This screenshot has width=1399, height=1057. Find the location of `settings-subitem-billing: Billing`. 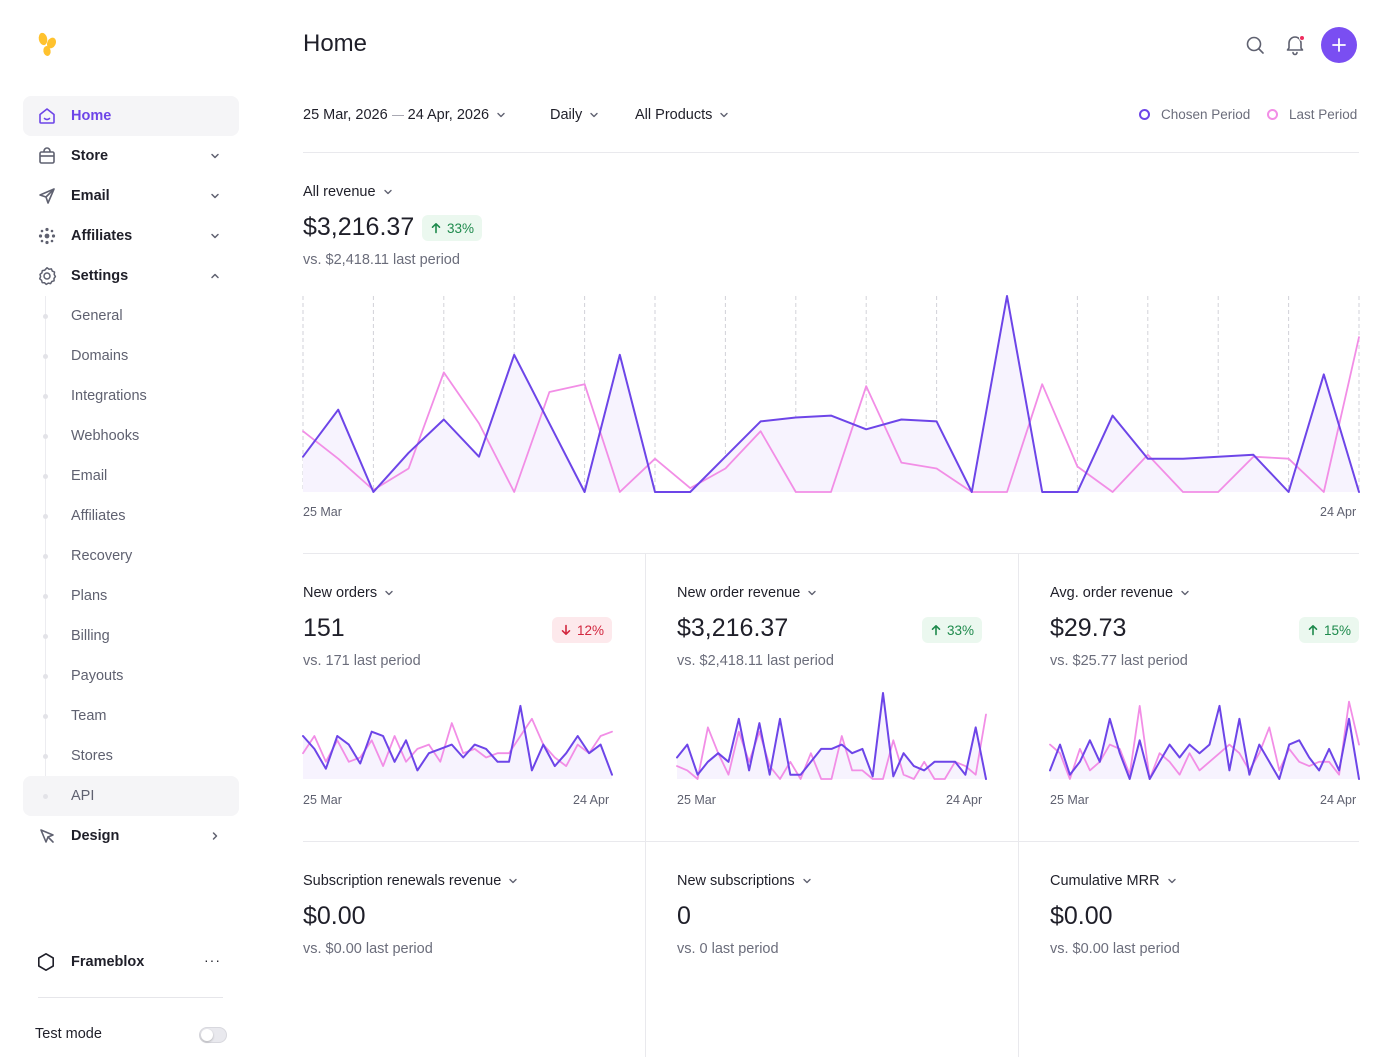

settings-subitem-billing: Billing is located at coordinates (131, 636).